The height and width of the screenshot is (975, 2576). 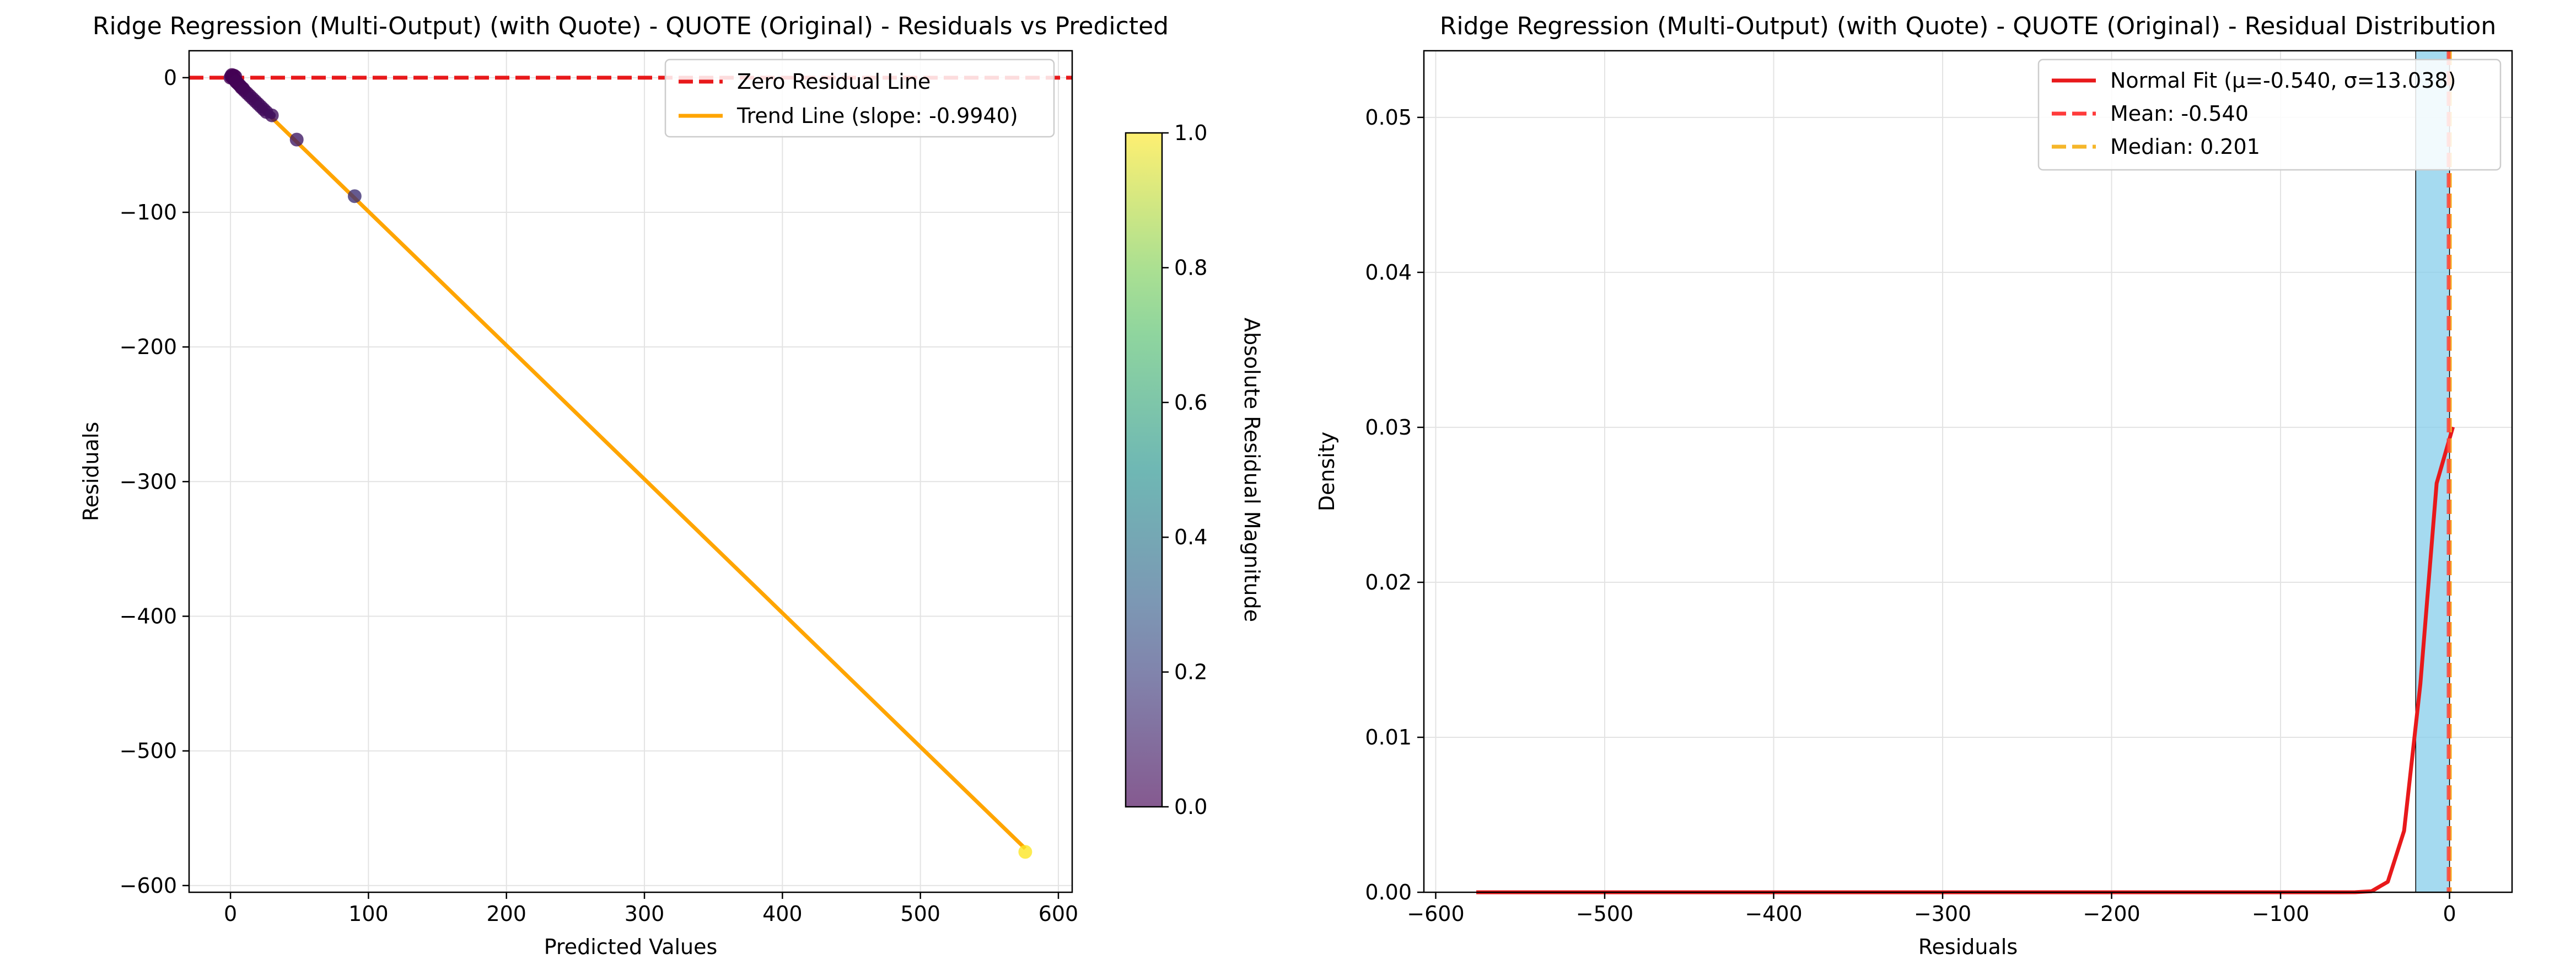 What do you see at coordinates (1388, 427) in the screenshot?
I see `y-tick-label-right: 0.03` at bounding box center [1388, 427].